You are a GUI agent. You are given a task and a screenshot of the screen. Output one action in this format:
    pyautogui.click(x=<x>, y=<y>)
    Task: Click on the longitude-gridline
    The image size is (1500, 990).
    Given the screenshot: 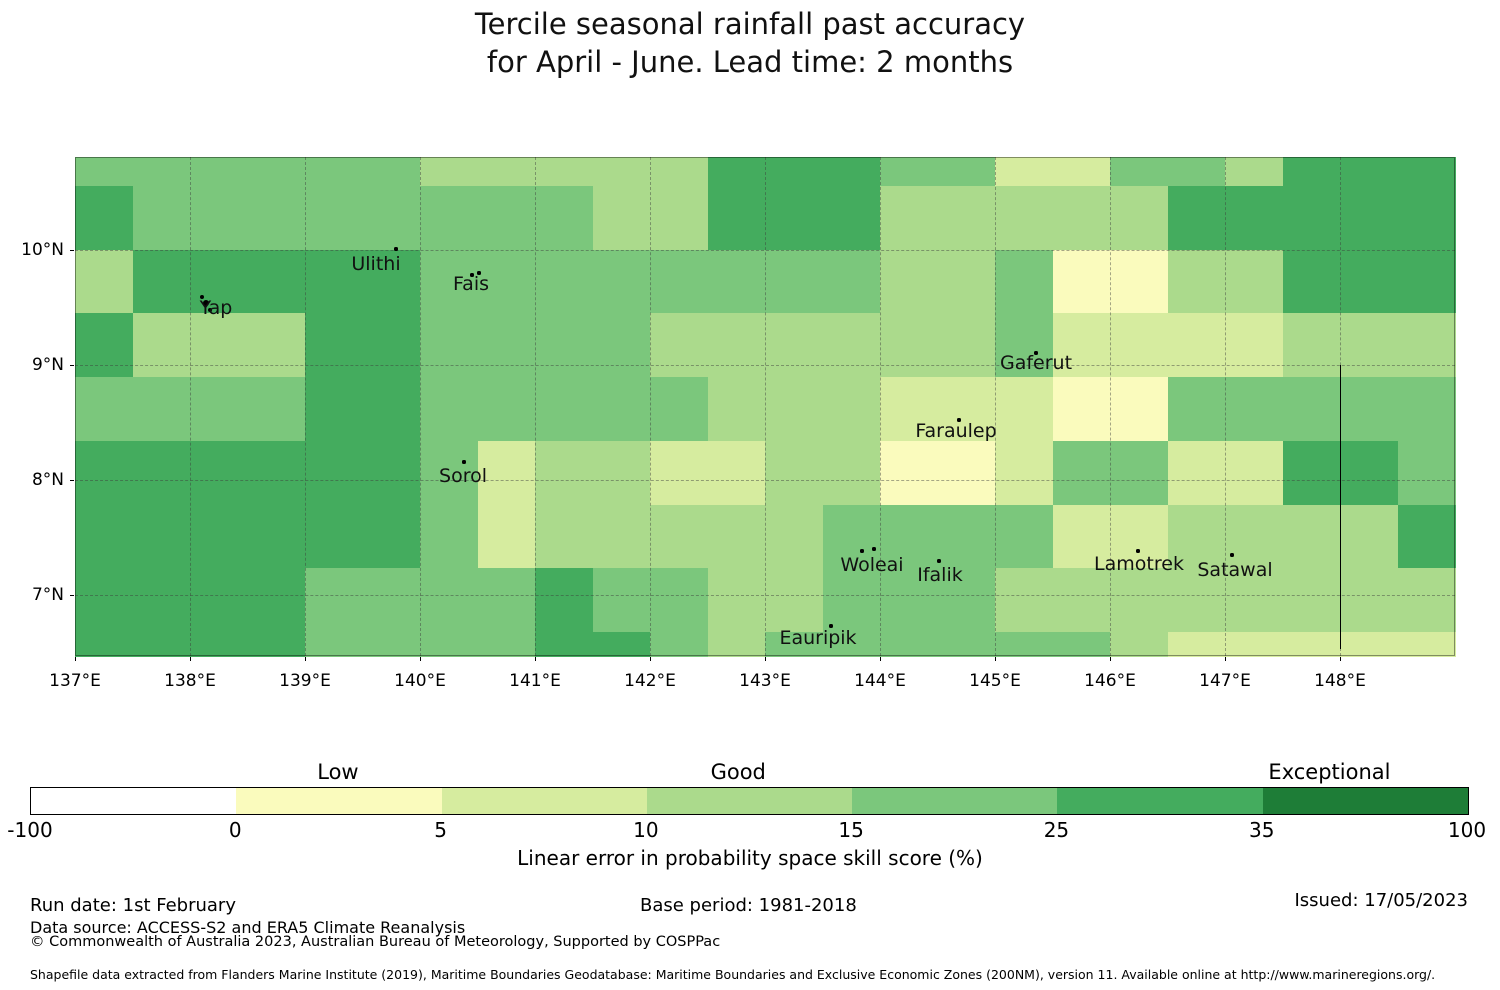 What is the action you would take?
    pyautogui.click(x=420, y=406)
    